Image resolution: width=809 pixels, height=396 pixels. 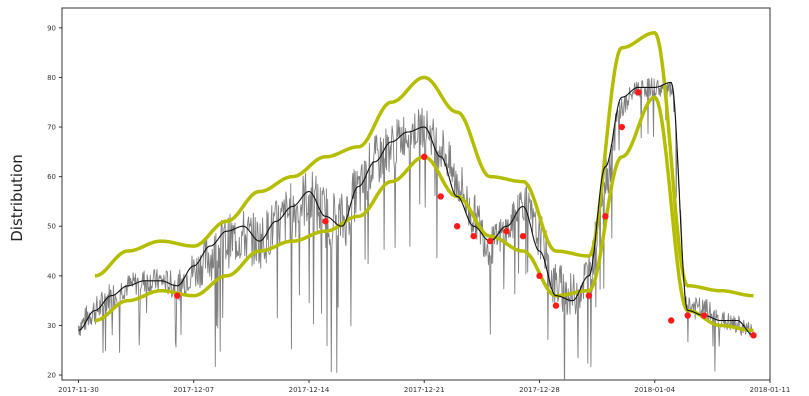 What do you see at coordinates (78, 390) in the screenshot?
I see `x-tick-label: 2017-11-30` at bounding box center [78, 390].